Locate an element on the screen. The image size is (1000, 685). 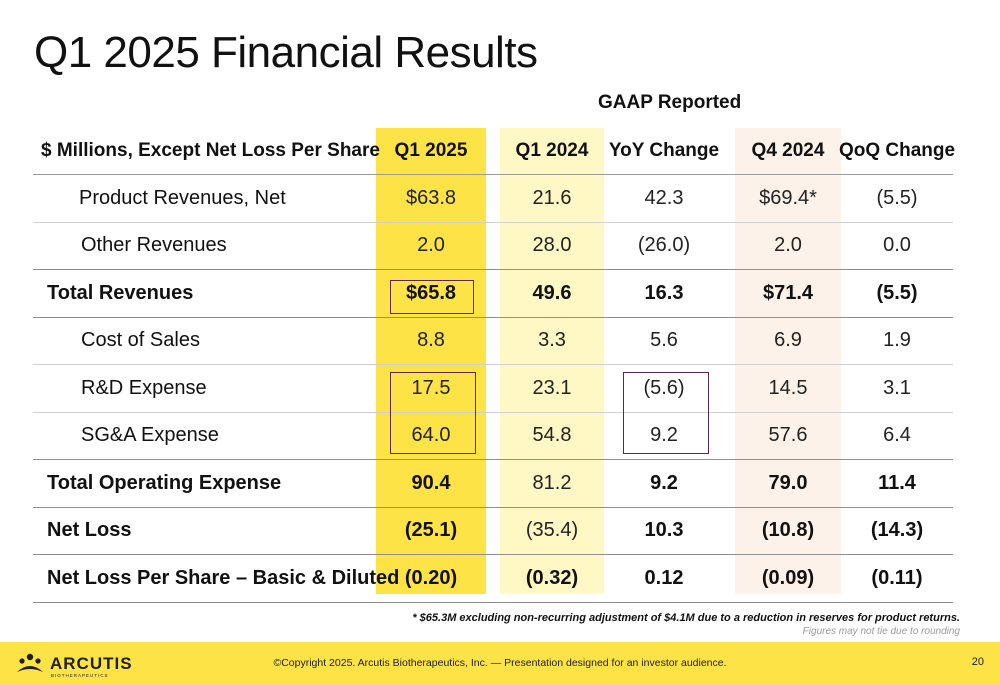
header-qoq-change: QoQ Change is located at coordinates (897, 150).